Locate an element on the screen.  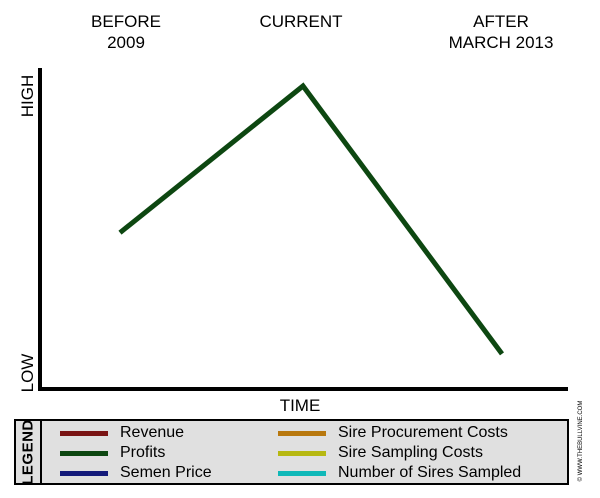
legend-swatch-profits is located at coordinates (84, 453).